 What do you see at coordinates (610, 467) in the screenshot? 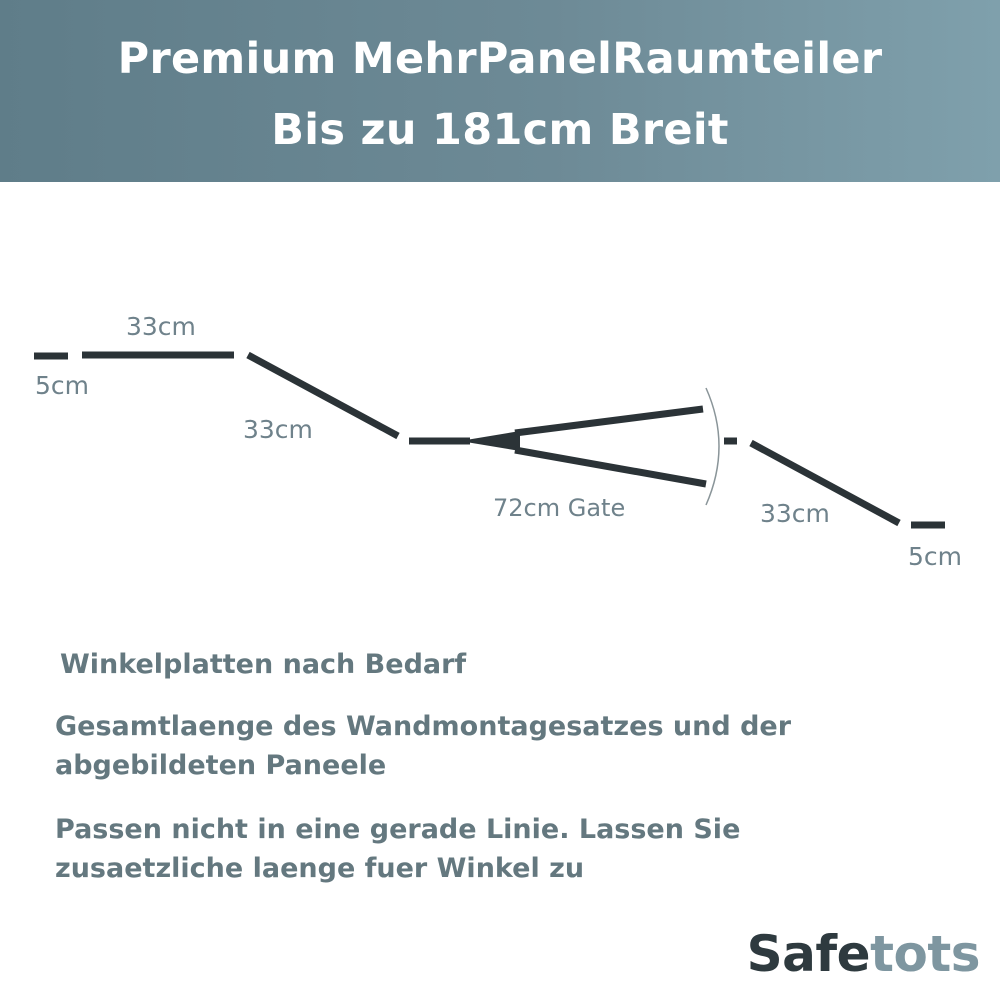
I see `gate-leaf-lower` at bounding box center [610, 467].